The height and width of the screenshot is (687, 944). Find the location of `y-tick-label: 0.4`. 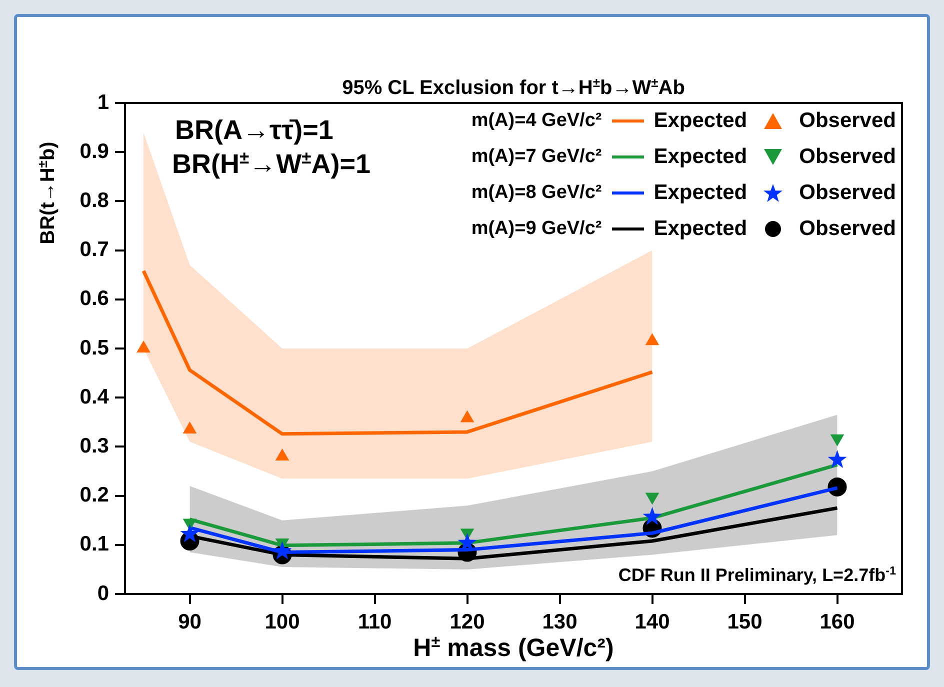

y-tick-label: 0.4 is located at coordinates (95, 396).